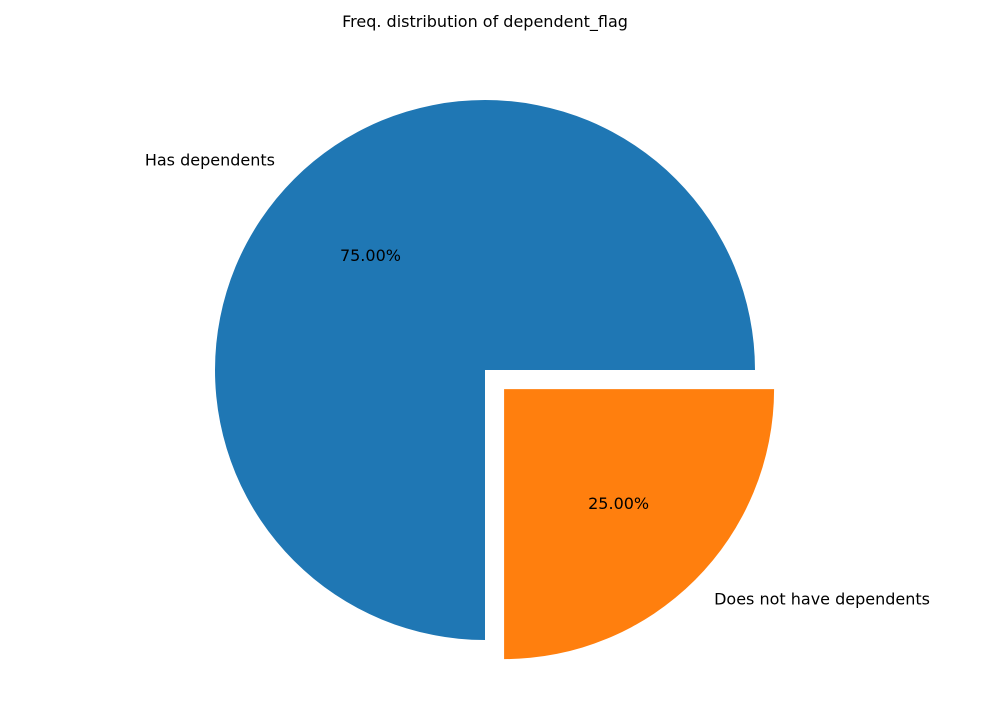 The width and height of the screenshot is (1008, 720). What do you see at coordinates (618, 503) in the screenshot?
I see `slice-pct-label-2: 25.00%` at bounding box center [618, 503].